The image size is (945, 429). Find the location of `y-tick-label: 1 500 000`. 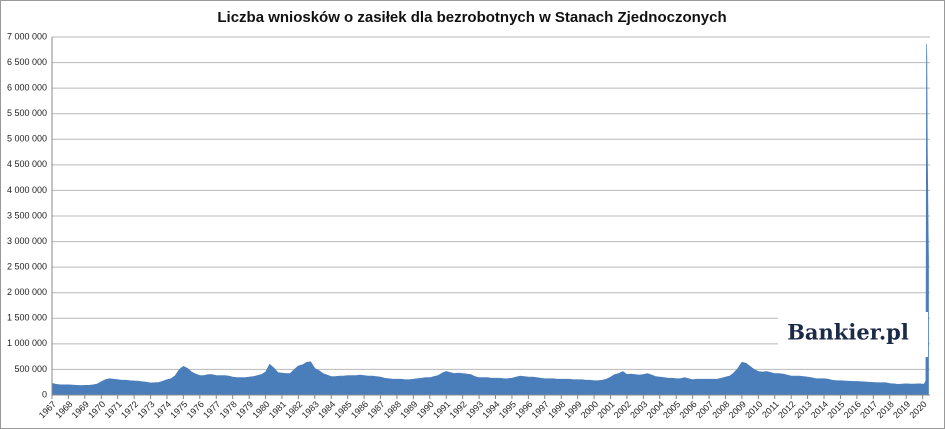

y-tick-label: 1 500 000 is located at coordinates (27, 318).